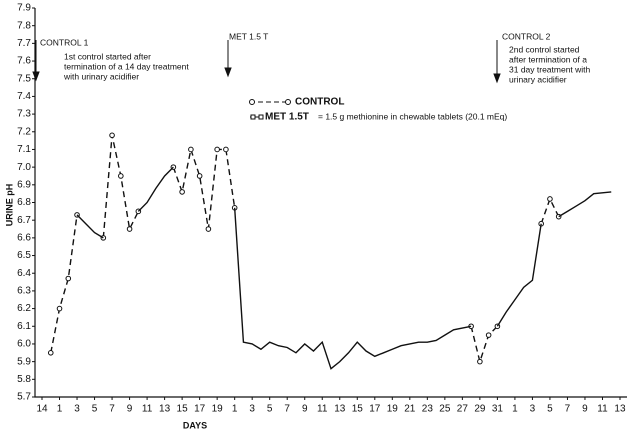 This screenshot has width=632, height=434. What do you see at coordinates (24, 184) in the screenshot?
I see `y-tick-label: 6.9` at bounding box center [24, 184].